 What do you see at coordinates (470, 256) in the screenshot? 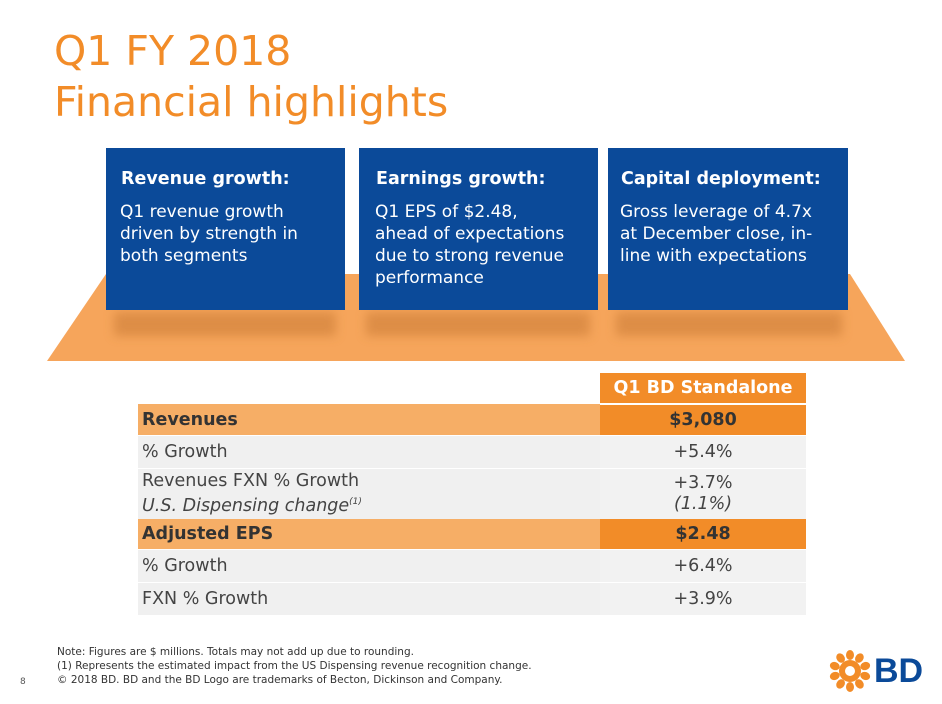
I see `card-line: due to strong revenue` at bounding box center [470, 256].